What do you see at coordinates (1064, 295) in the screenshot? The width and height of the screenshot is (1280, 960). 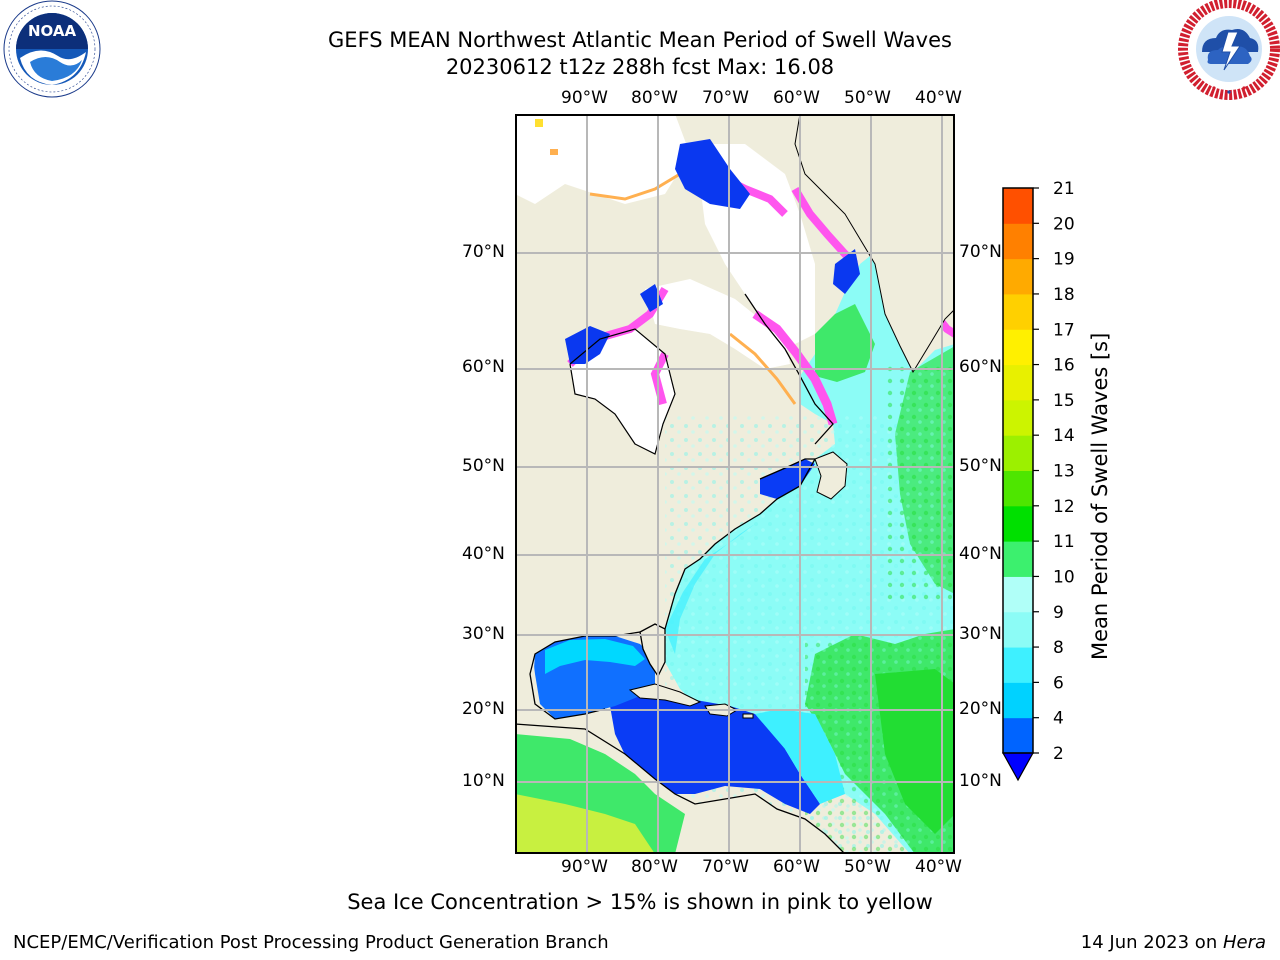 I see `colorbar-tick-label: 18` at bounding box center [1064, 295].